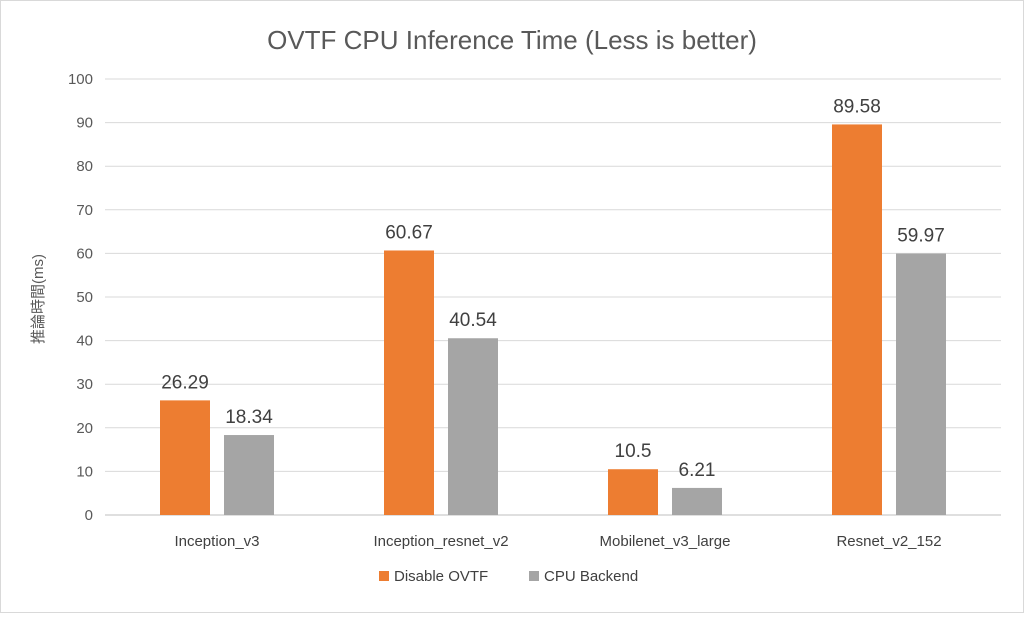 This screenshot has height=617, width=1024. I want to click on y-axis-label: 推論時間(ms), so click(38, 299).